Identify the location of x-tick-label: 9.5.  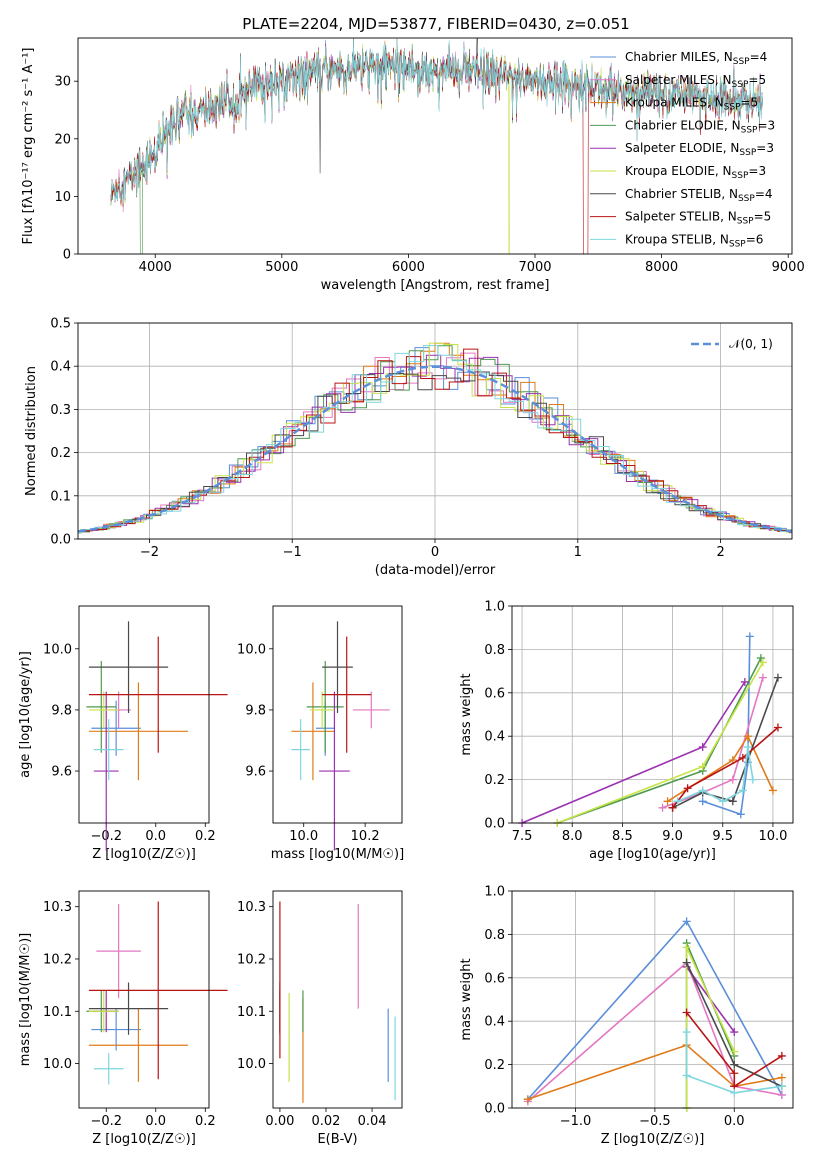
(722, 836).